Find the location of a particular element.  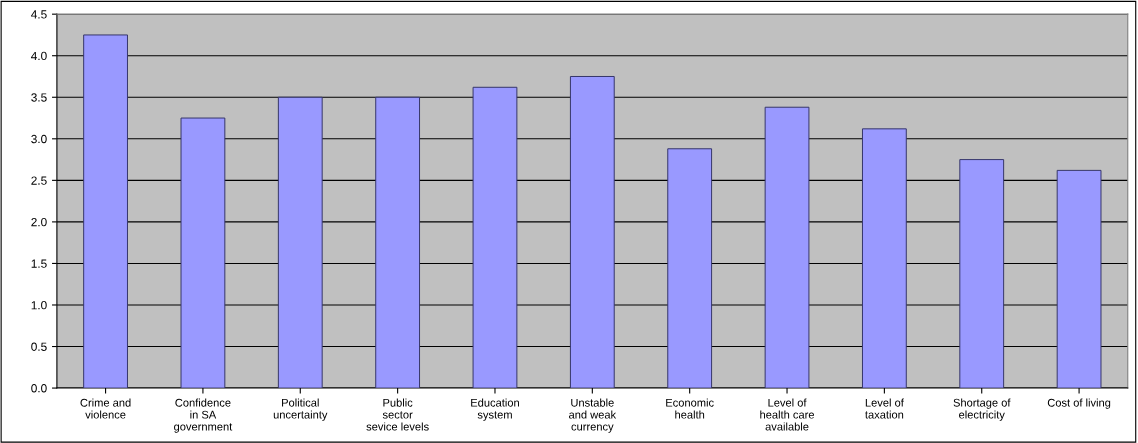

x-tick-label: Level of health care available is located at coordinates (787, 414).